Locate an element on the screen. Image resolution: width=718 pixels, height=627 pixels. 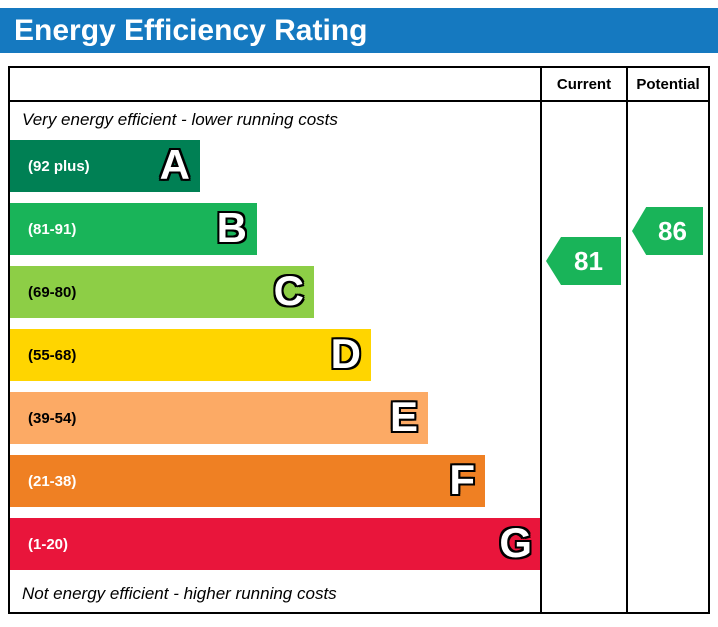
band-b: (81-91) B is located at coordinates (133, 229).